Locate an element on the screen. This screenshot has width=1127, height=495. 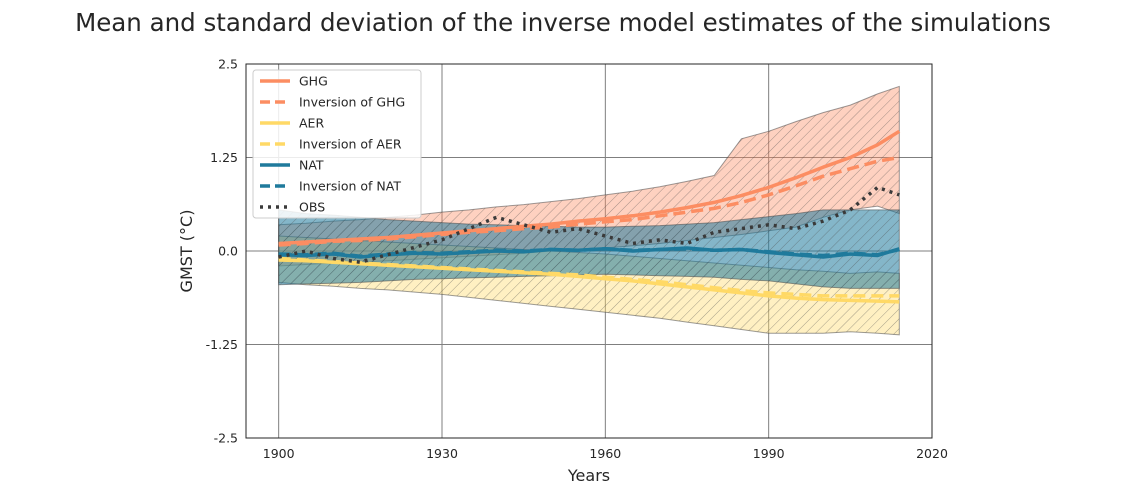
y-tick-label: -2.5 is located at coordinates (226, 438).